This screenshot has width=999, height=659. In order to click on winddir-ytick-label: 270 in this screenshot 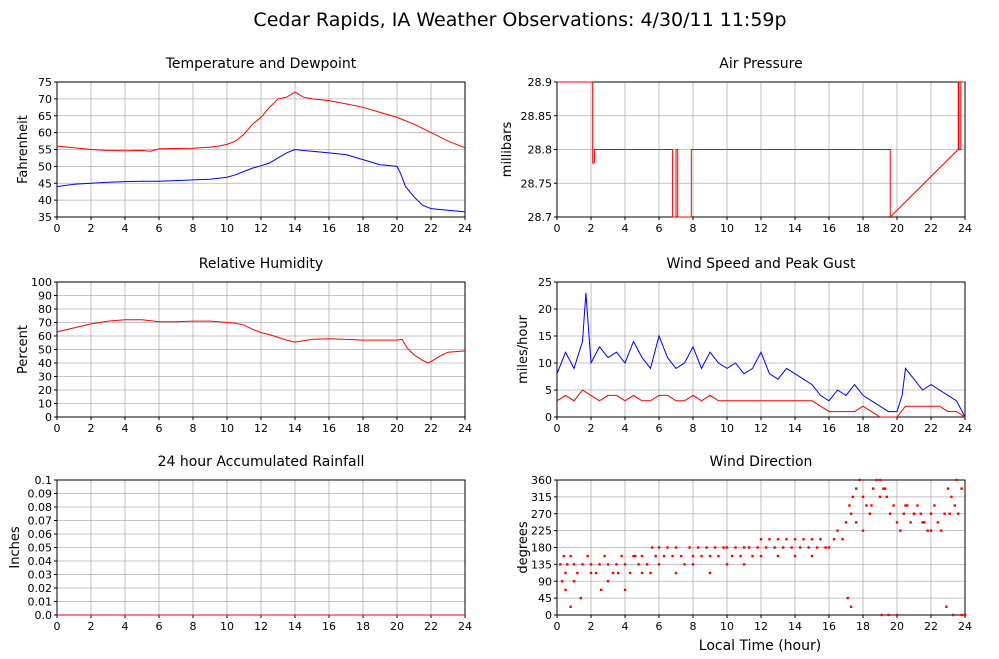, I will do `click(541, 514)`.